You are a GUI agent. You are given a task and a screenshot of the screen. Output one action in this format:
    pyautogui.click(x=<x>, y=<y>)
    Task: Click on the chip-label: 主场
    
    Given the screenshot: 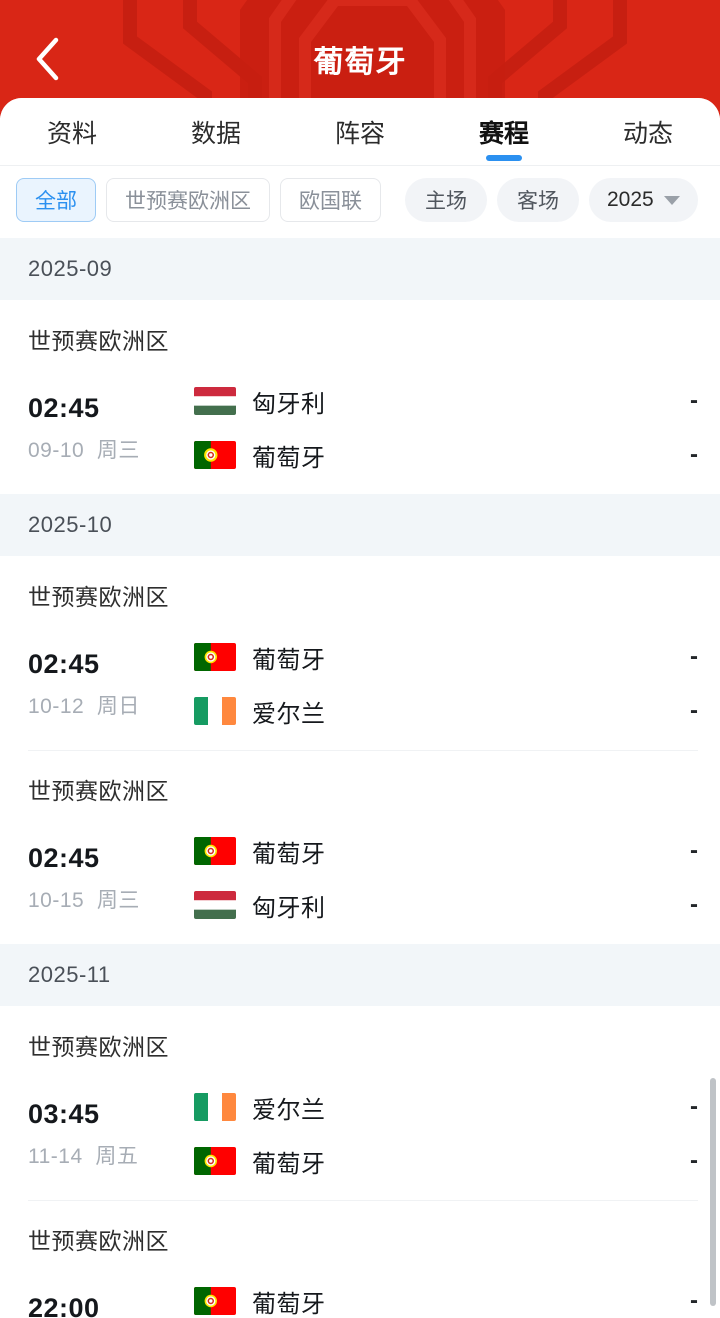 What is the action you would take?
    pyautogui.click(x=446, y=201)
    